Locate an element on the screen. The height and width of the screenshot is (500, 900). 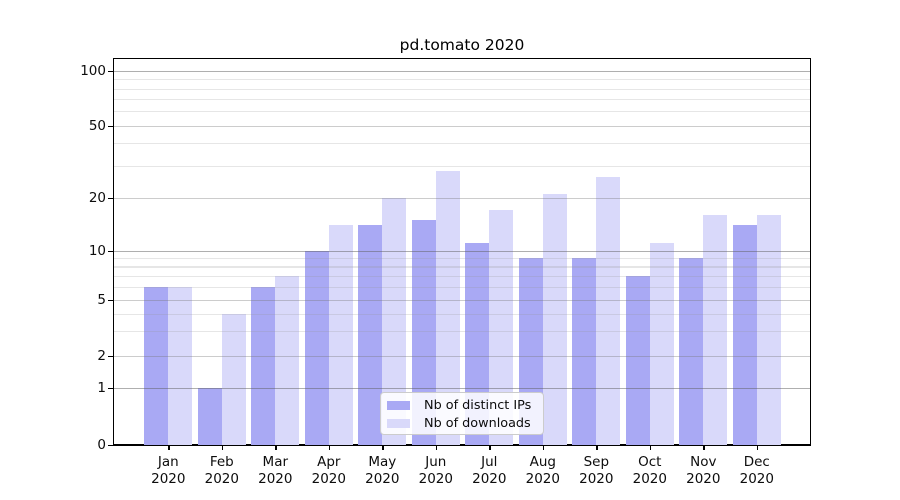
y-tick-label-100: 100 is located at coordinates (93, 71).